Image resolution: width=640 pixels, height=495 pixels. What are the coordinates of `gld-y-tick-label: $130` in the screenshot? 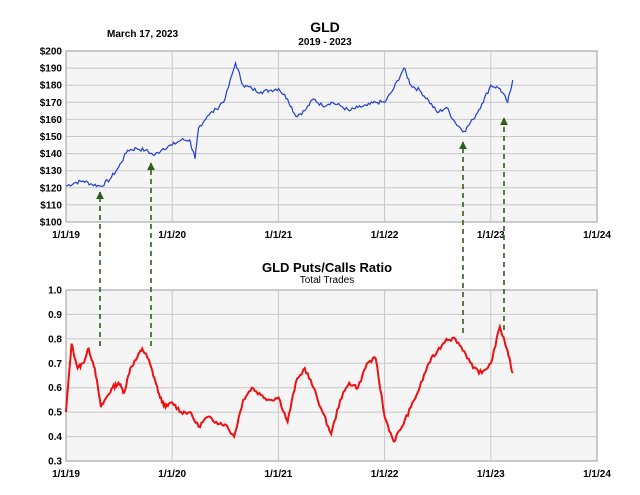 It's located at (51, 171).